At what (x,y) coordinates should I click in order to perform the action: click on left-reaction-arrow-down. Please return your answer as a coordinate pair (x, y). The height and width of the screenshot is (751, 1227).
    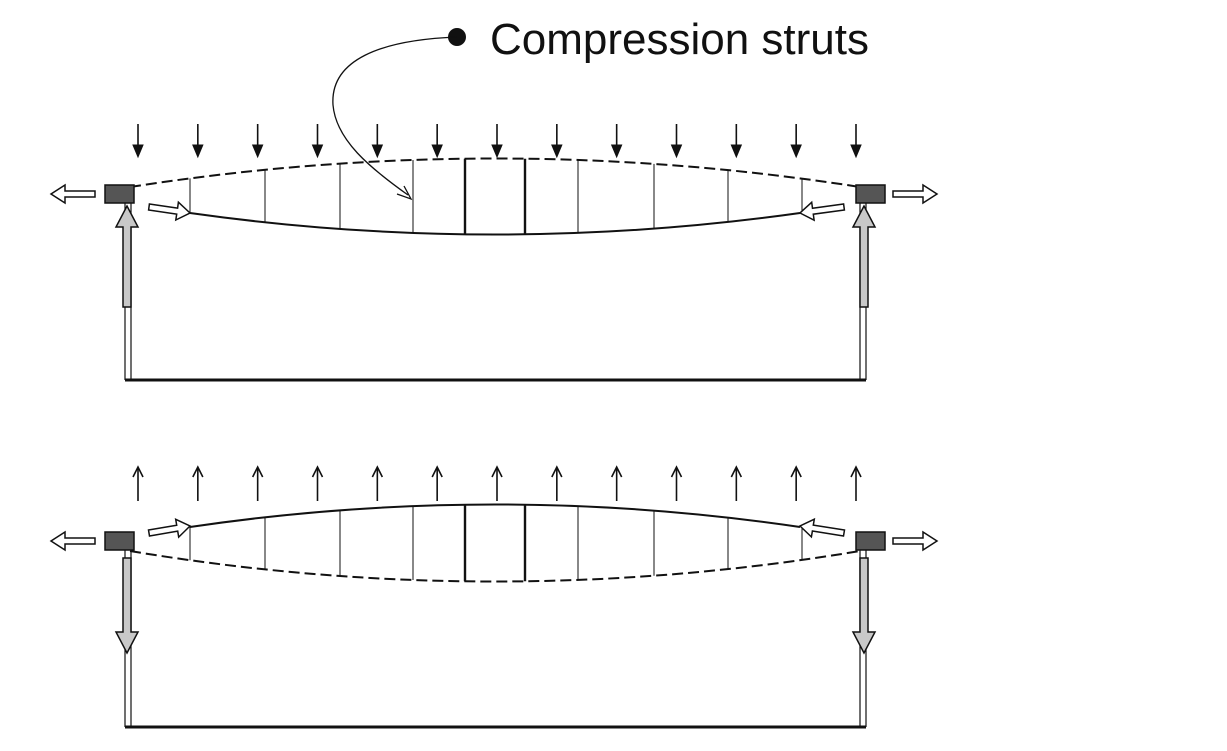
    Looking at the image, I should click on (127, 606).